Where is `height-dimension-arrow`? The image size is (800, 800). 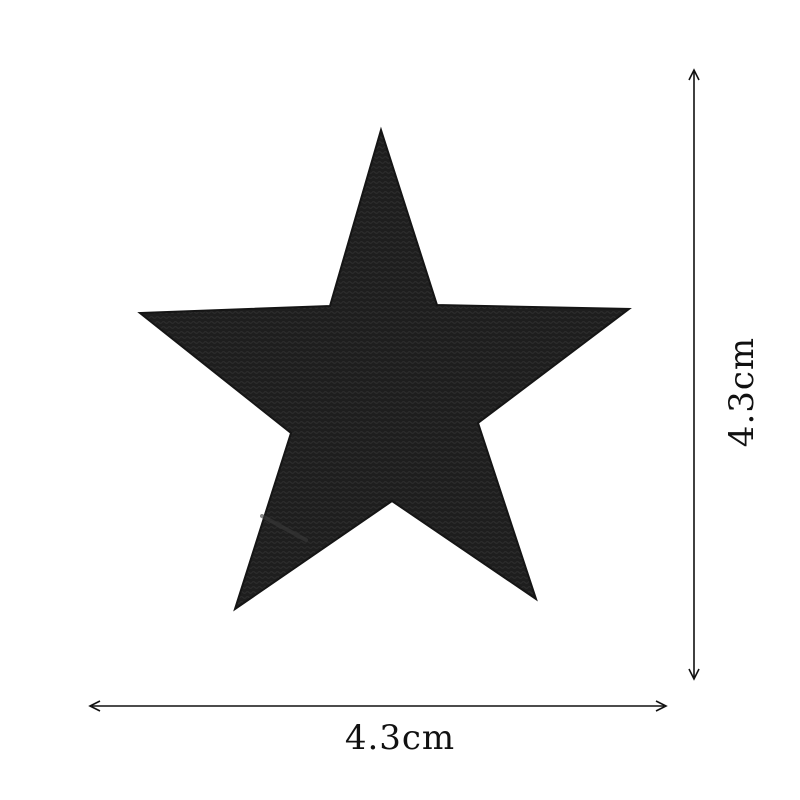
height-dimension-arrow is located at coordinates (694, 374).